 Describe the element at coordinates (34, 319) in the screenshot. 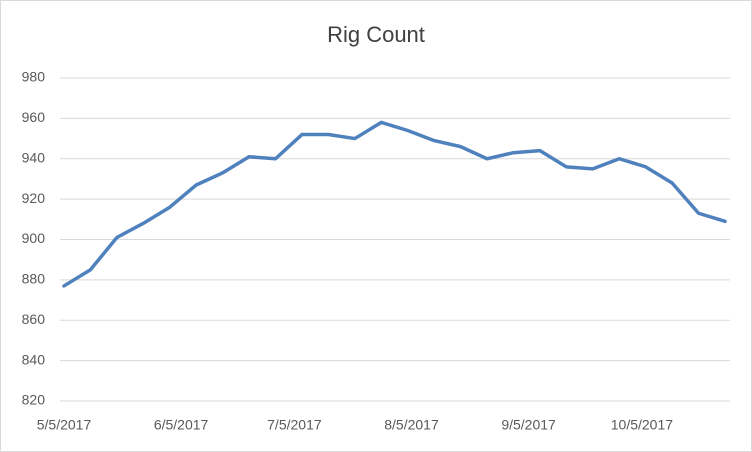

I see `y-tick-label: 860` at that location.